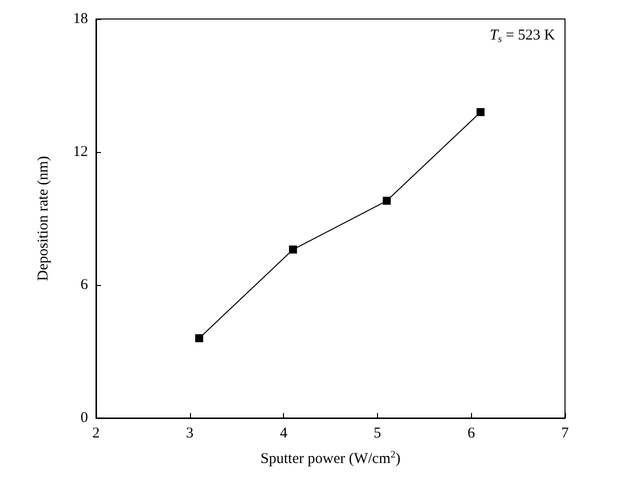 The image size is (623, 502). I want to click on y-tick-label: 6, so click(84, 285).